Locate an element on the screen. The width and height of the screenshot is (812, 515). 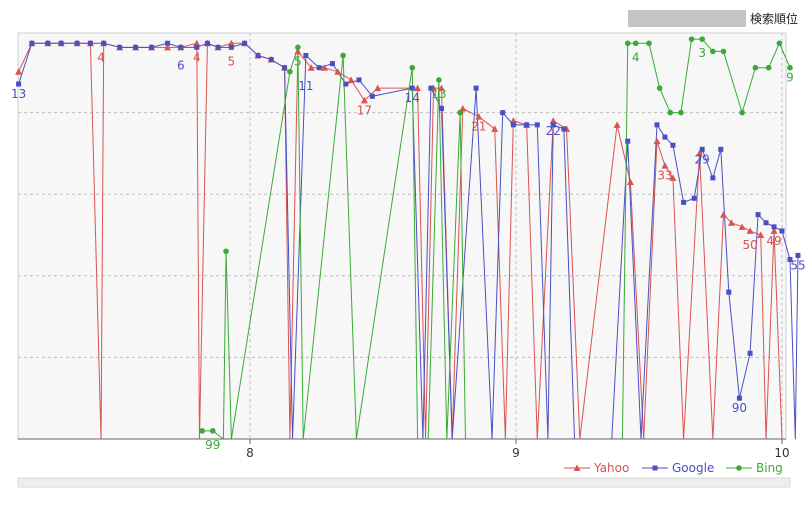
data-label: 17 is located at coordinates (364, 110).